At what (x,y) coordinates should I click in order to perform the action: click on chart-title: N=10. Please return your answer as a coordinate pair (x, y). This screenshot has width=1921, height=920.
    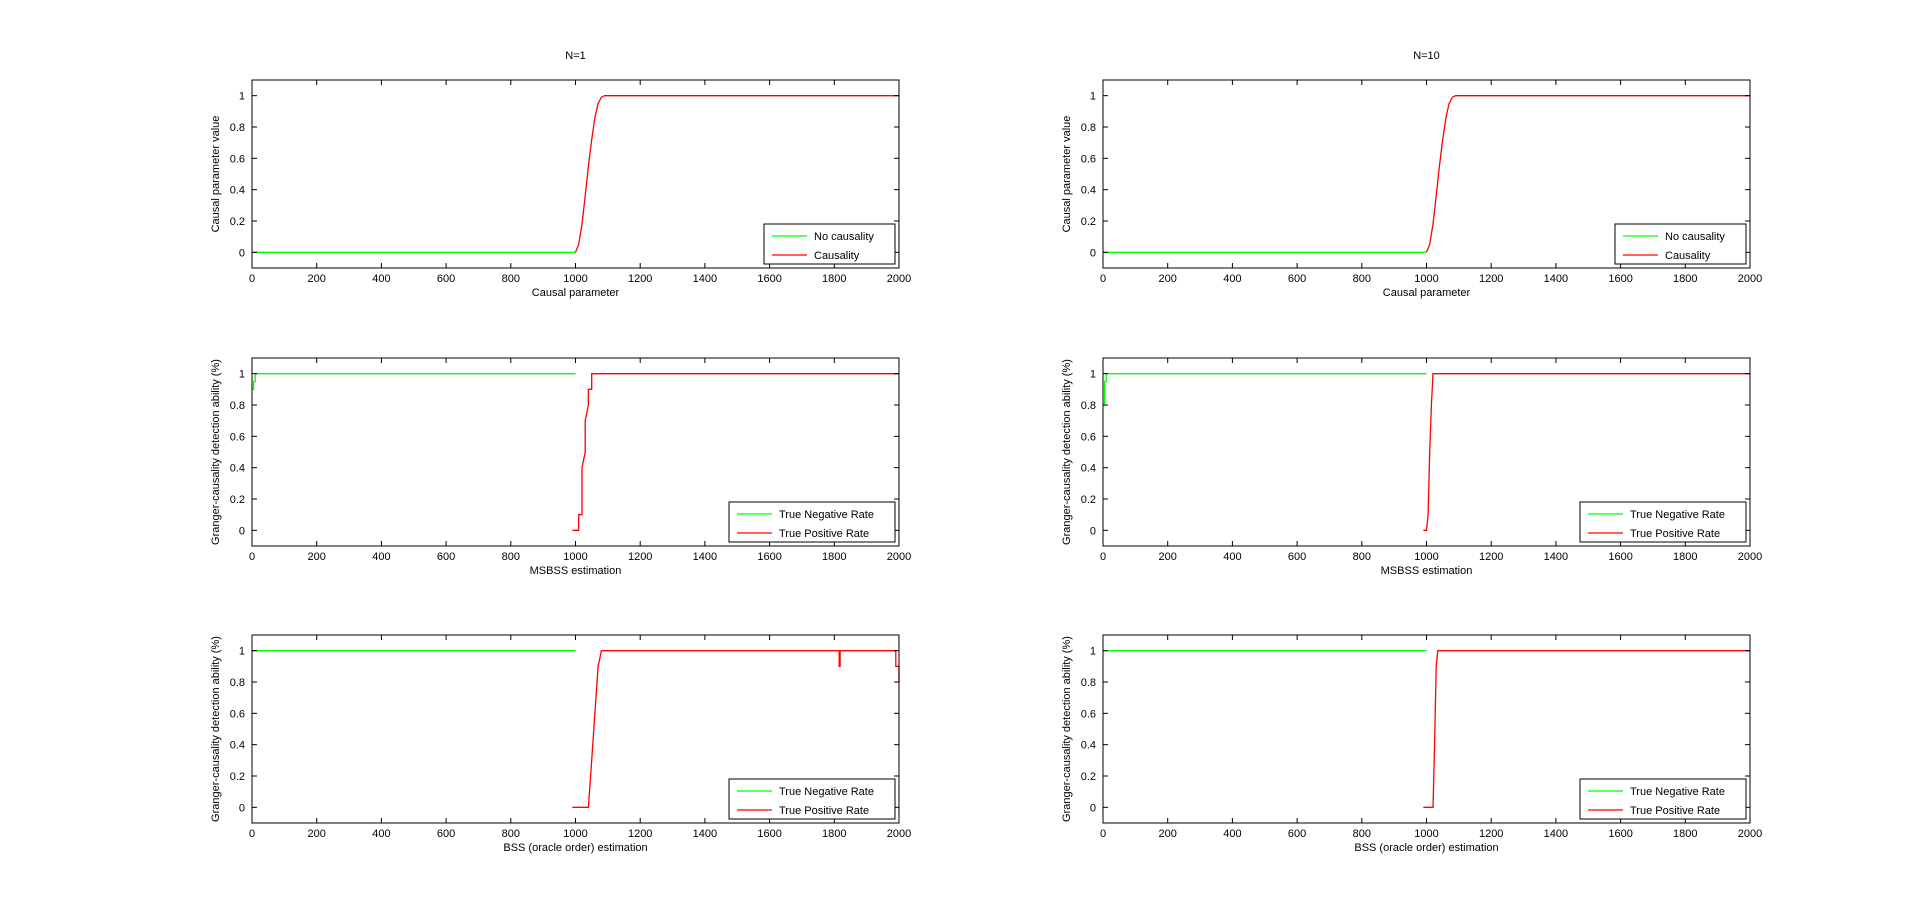
    Looking at the image, I should click on (1426, 56).